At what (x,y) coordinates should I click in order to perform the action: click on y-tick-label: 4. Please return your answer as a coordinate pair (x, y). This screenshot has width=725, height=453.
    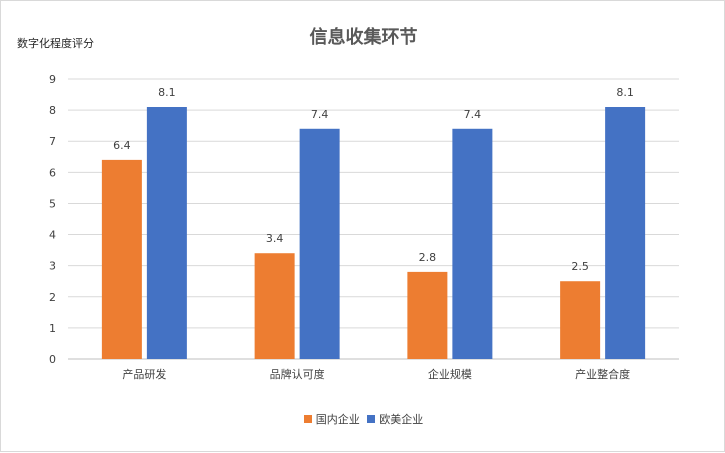
    Looking at the image, I should click on (52, 235).